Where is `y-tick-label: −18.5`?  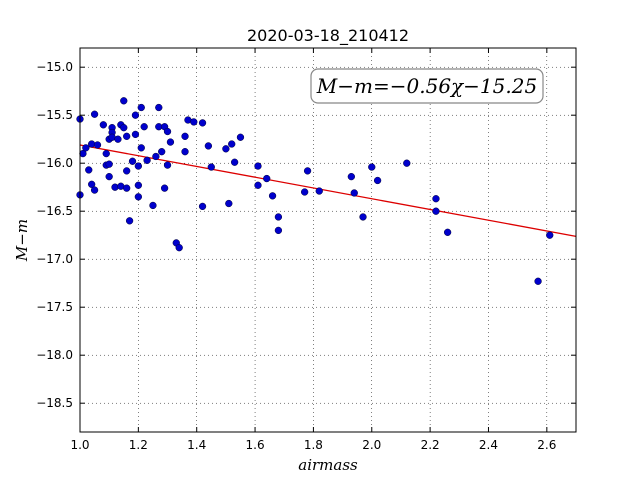
y-tick-label: −18.5 is located at coordinates (54, 403).